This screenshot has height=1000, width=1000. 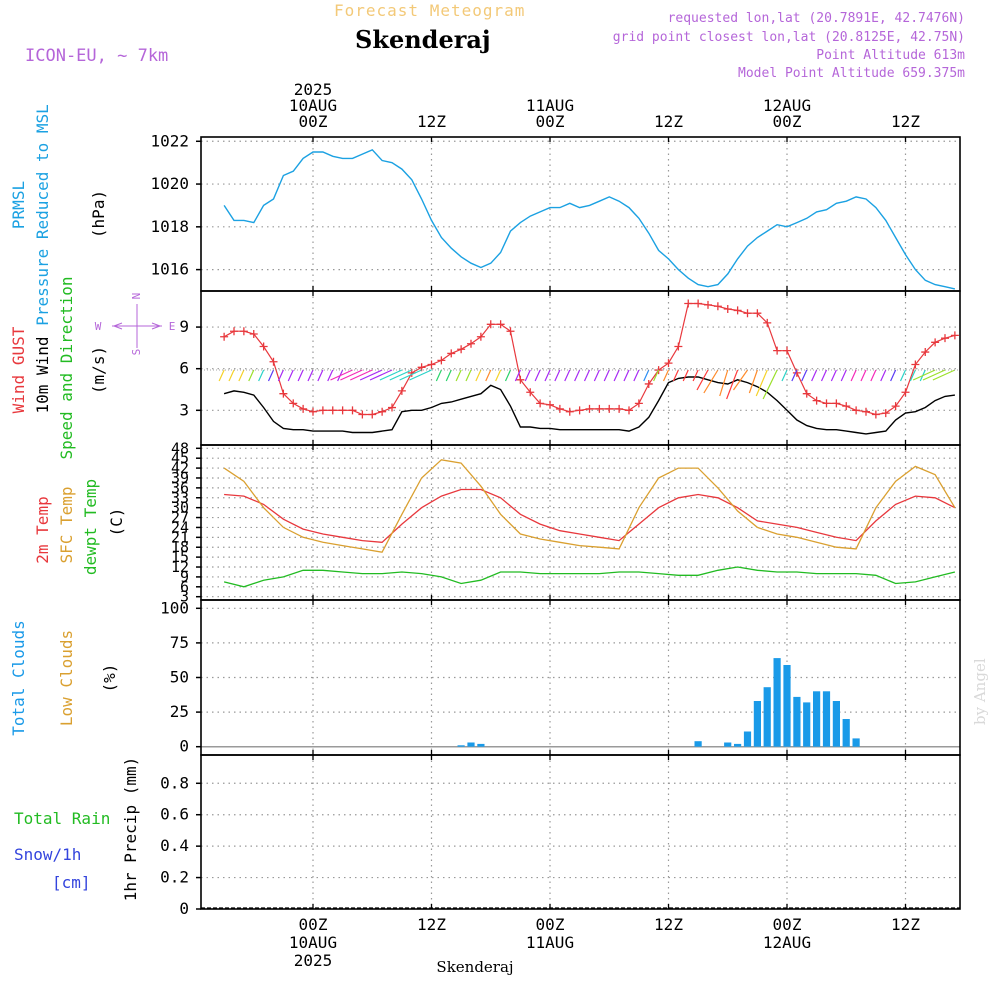 I want to click on top-time-label: 12Z, so click(x=431, y=121).